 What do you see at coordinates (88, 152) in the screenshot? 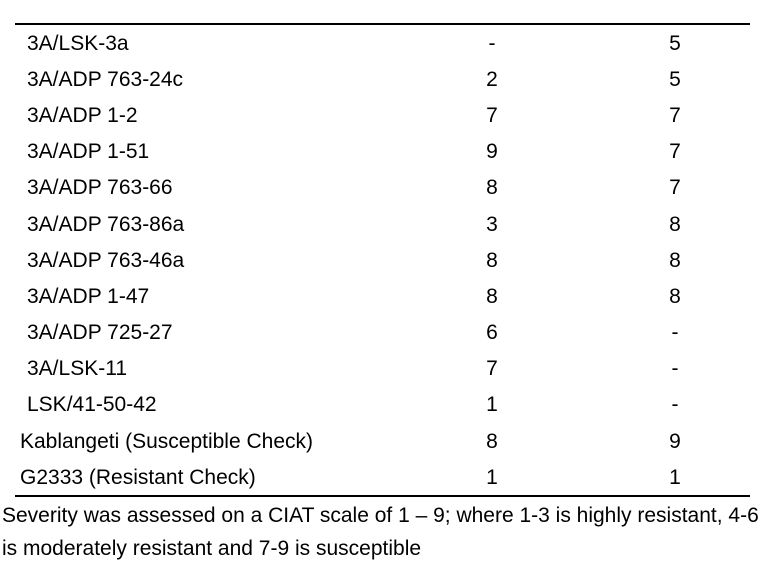
I see `genotype-label: 3A/ADP 1-51` at bounding box center [88, 152].